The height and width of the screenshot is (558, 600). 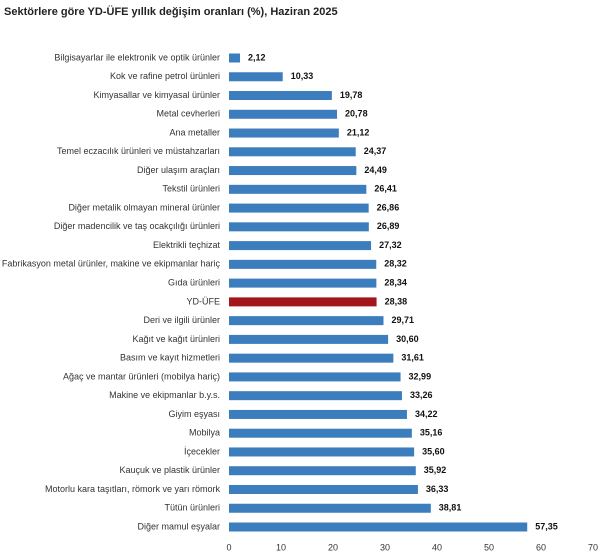 I want to click on value-label: 33,26, so click(x=421, y=395).